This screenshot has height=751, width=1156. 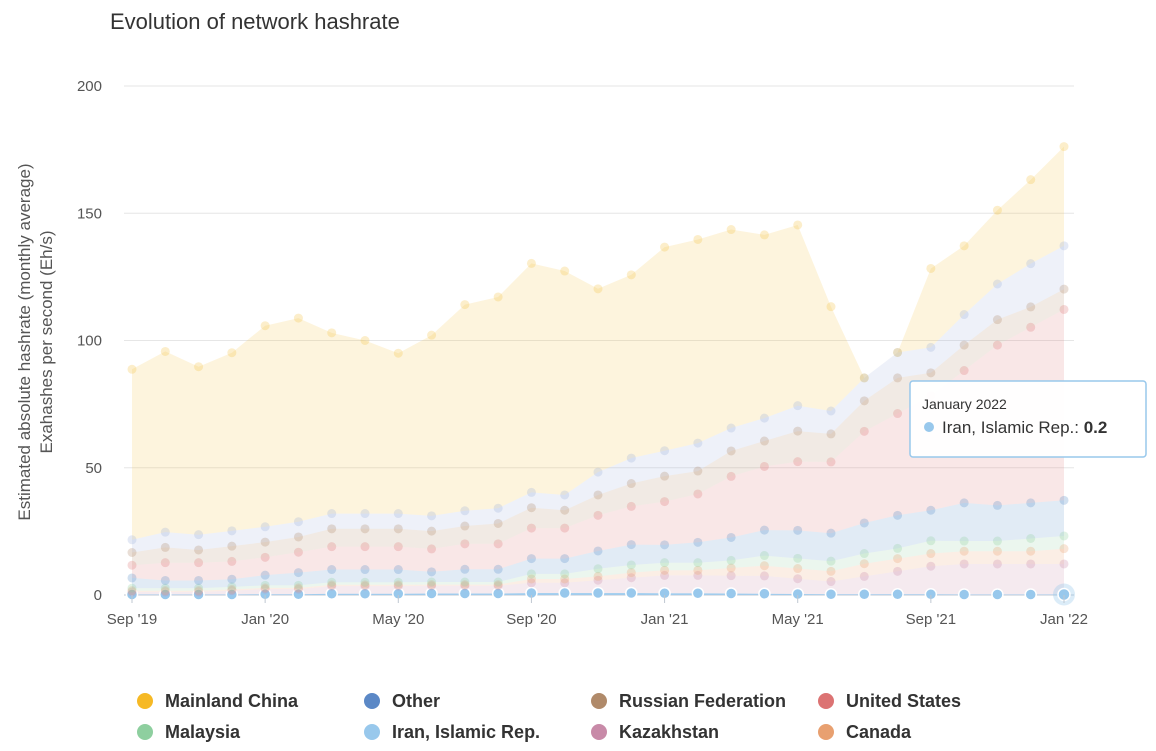 What do you see at coordinates (688, 701) in the screenshot?
I see `legend-item: Russian Federation` at bounding box center [688, 701].